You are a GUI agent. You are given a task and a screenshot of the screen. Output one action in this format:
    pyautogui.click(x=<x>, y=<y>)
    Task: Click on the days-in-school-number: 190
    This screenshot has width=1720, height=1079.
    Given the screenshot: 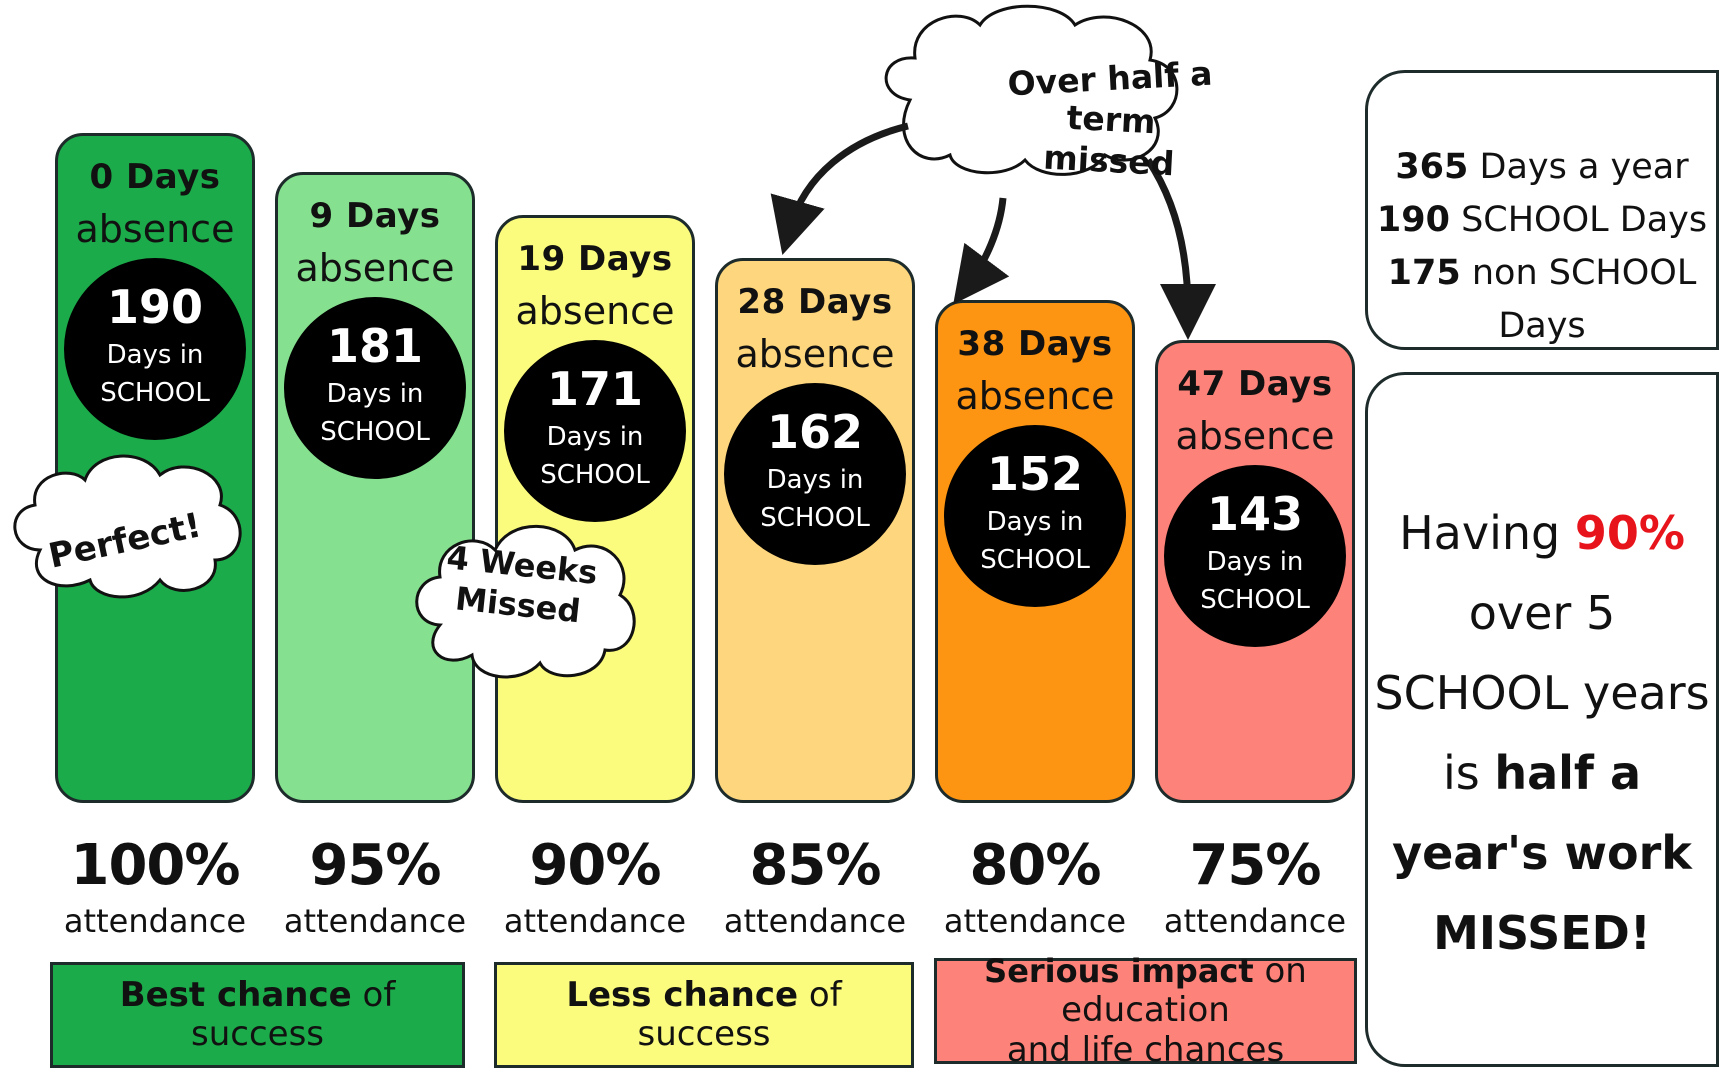 What is the action you would take?
    pyautogui.click(x=155, y=307)
    